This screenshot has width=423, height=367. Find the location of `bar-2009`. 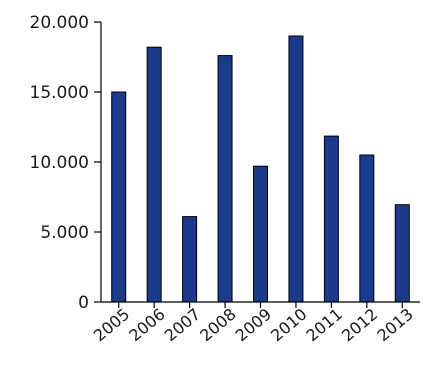

bar-2009 is located at coordinates (260, 234).